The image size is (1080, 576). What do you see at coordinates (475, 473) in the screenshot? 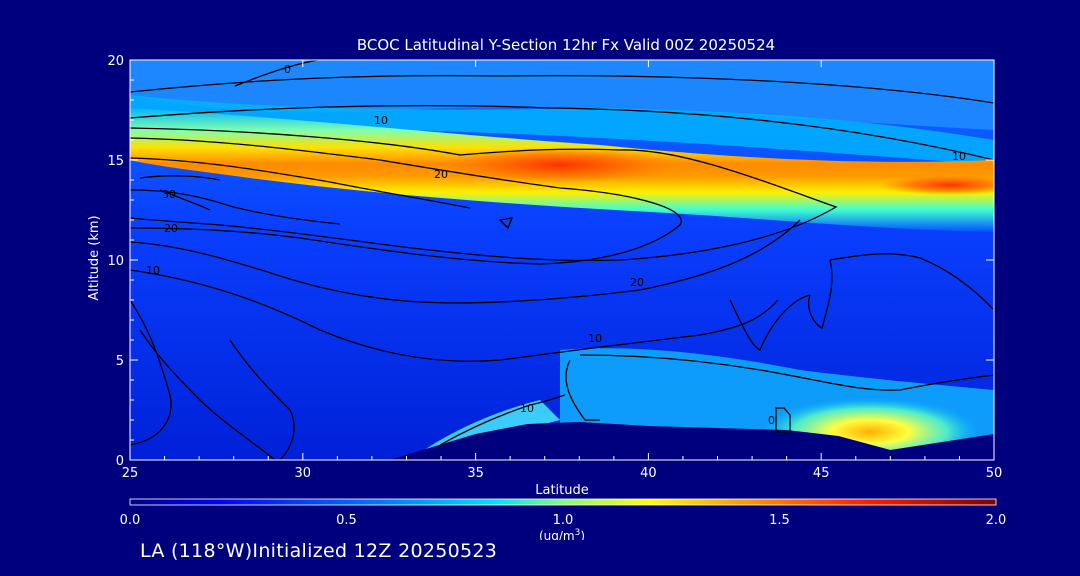
I see `x-tick-label: 35` at bounding box center [475, 473].